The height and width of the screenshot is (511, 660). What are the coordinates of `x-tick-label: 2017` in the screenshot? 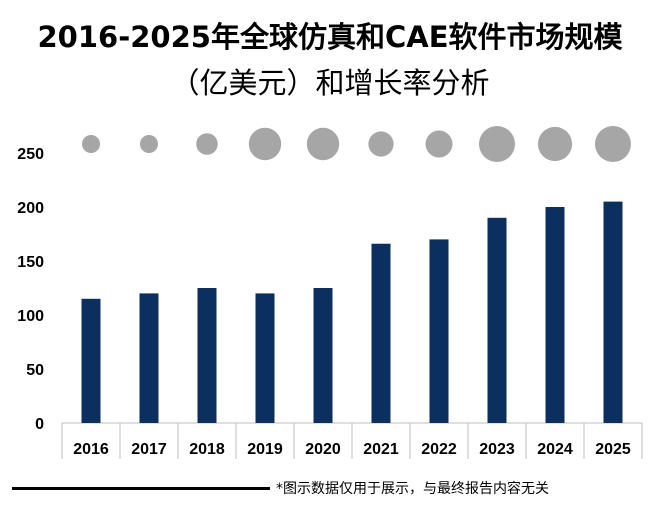 It's located at (149, 449).